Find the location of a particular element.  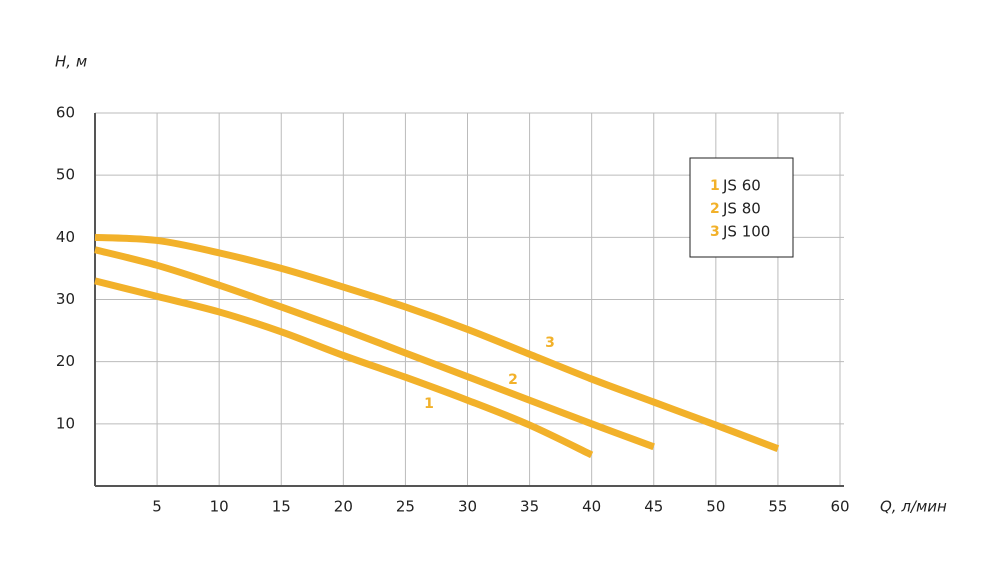

legend-label: JS 60 is located at coordinates (741, 186).